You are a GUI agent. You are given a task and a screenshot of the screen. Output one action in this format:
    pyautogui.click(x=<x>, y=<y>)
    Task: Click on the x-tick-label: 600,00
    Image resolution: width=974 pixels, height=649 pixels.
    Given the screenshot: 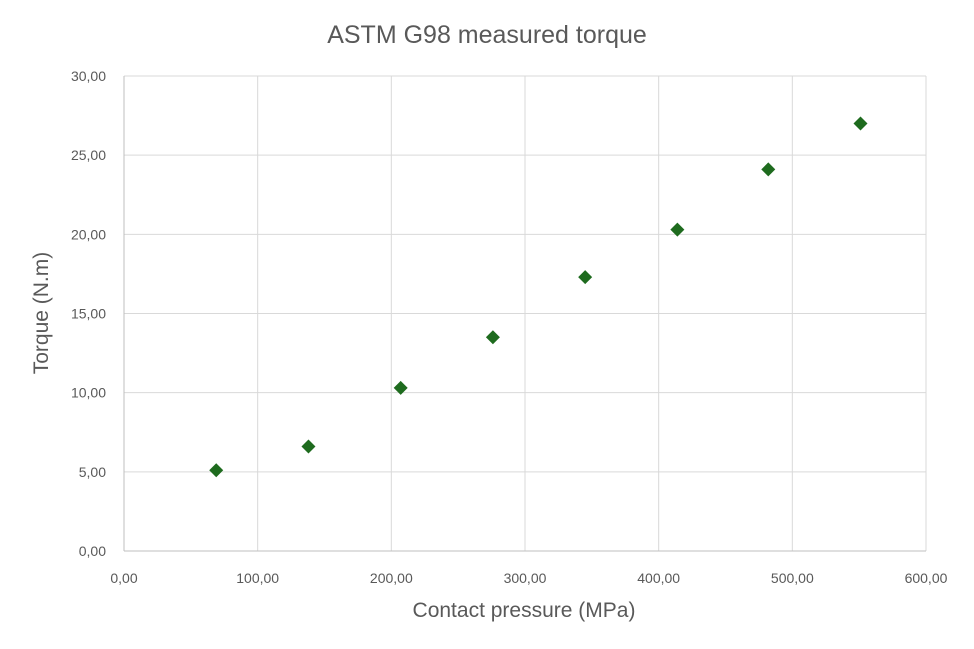 What is the action you would take?
    pyautogui.click(x=926, y=578)
    